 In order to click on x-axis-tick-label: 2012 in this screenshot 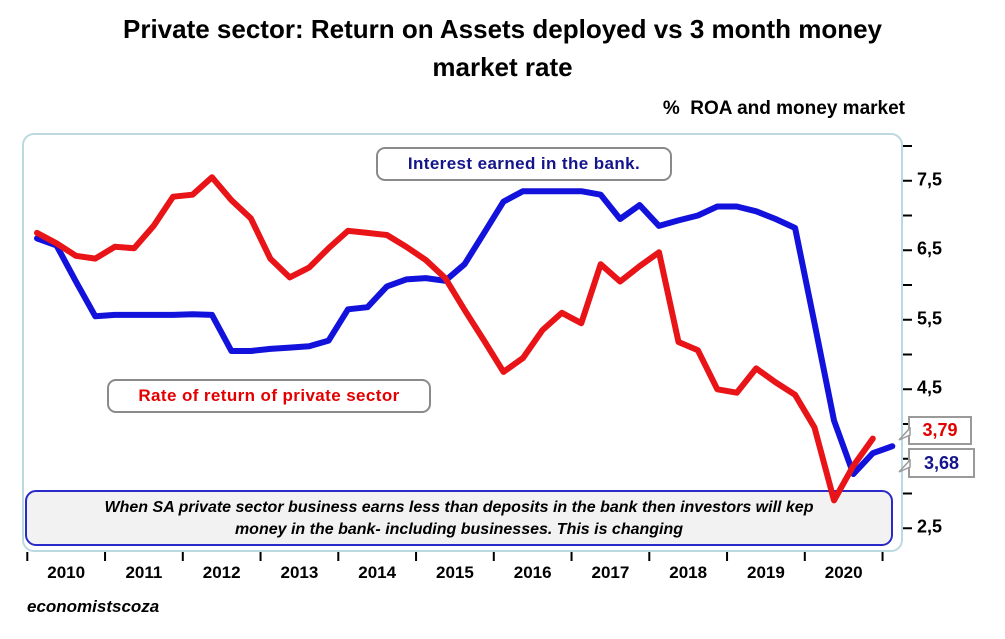, I will do `click(221, 572)`.